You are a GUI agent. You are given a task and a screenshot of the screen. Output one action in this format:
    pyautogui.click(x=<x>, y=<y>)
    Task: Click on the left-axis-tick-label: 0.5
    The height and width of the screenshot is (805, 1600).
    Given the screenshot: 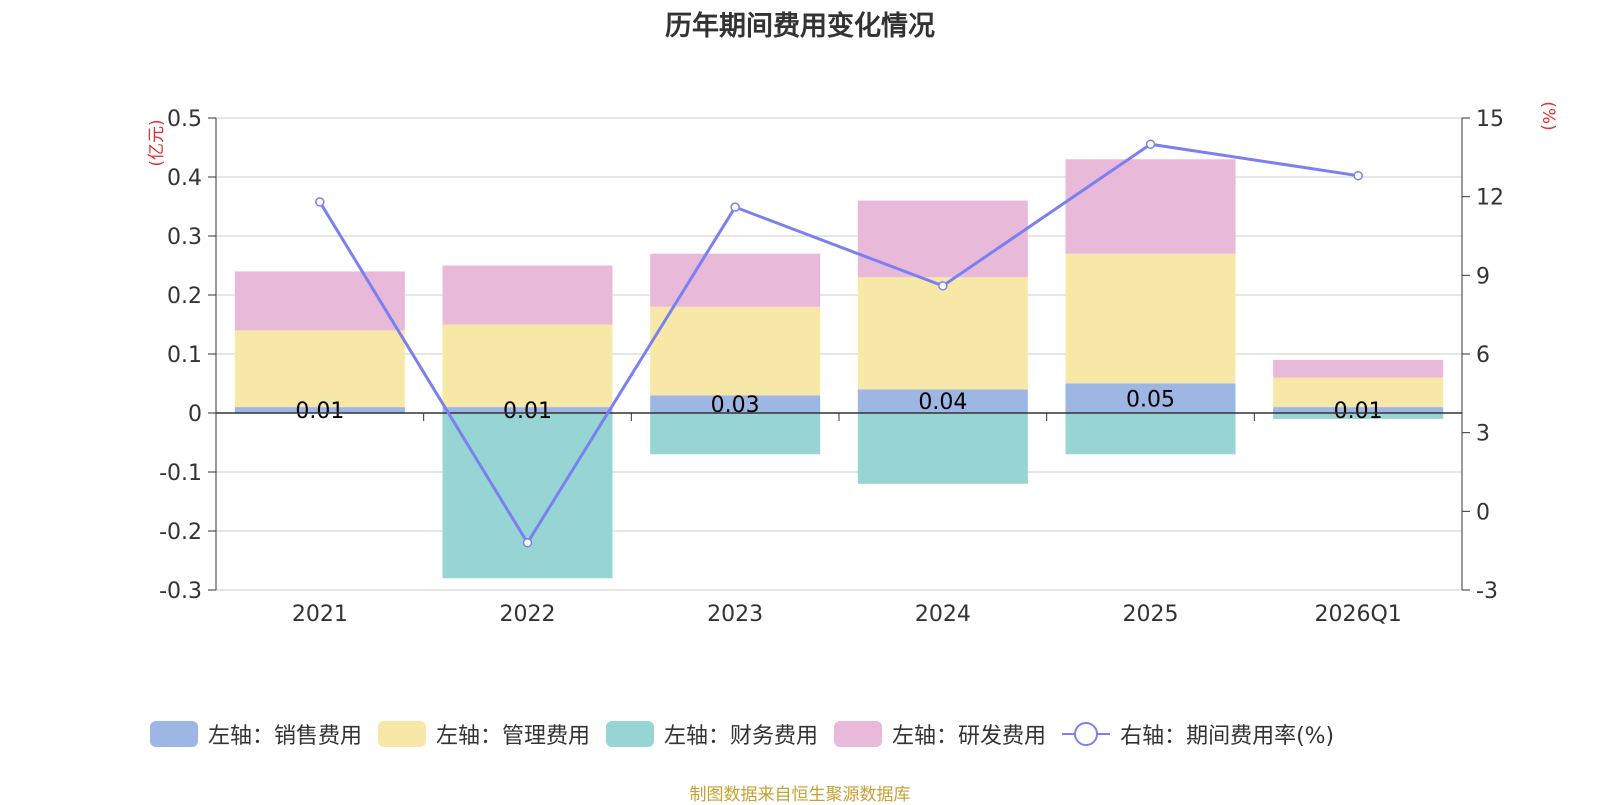 What is the action you would take?
    pyautogui.click(x=184, y=119)
    